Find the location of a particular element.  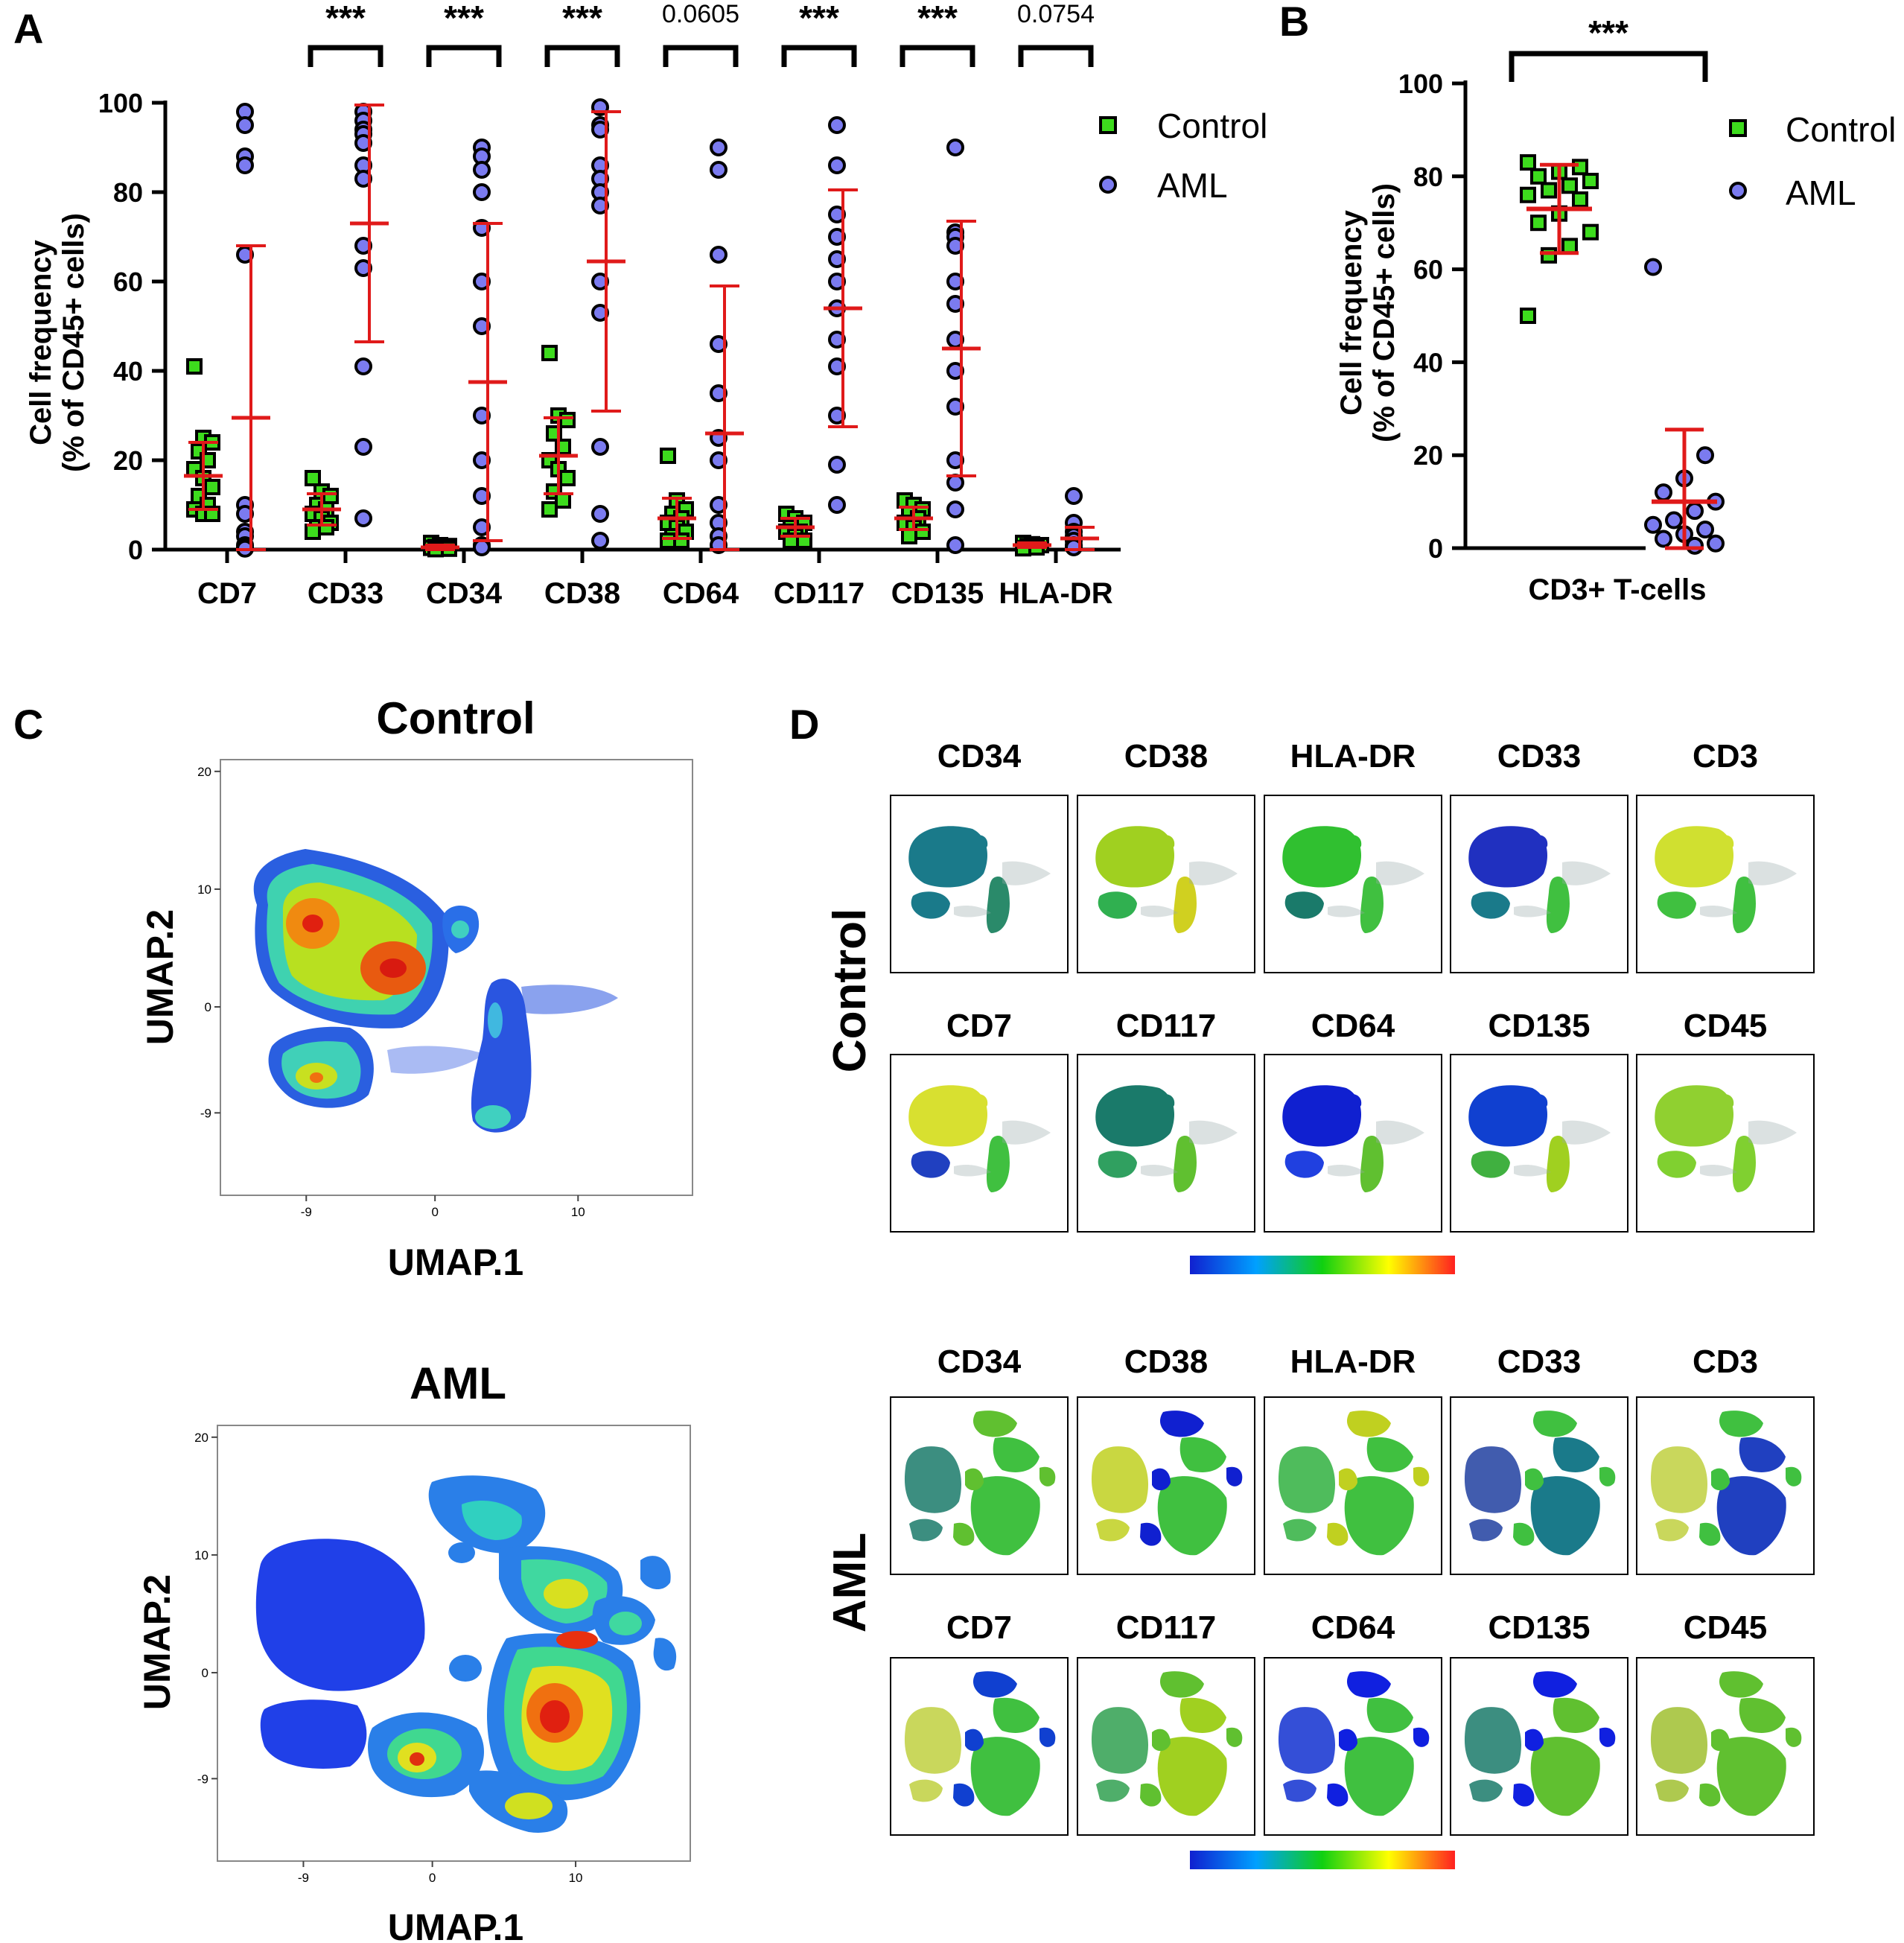

a-category-label: CD38 is located at coordinates (582, 594).